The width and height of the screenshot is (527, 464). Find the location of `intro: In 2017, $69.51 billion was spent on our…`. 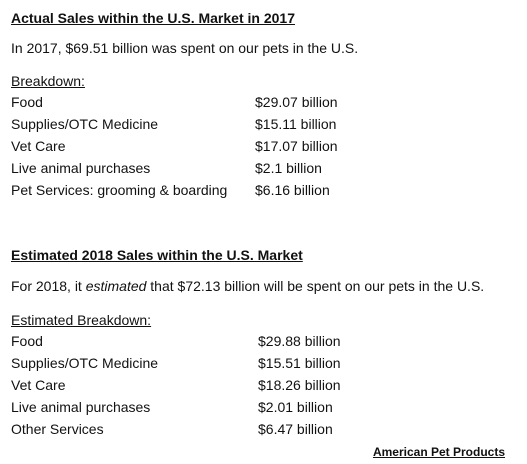

intro: In 2017, $69.51 billion was spent on our… is located at coordinates (184, 48).